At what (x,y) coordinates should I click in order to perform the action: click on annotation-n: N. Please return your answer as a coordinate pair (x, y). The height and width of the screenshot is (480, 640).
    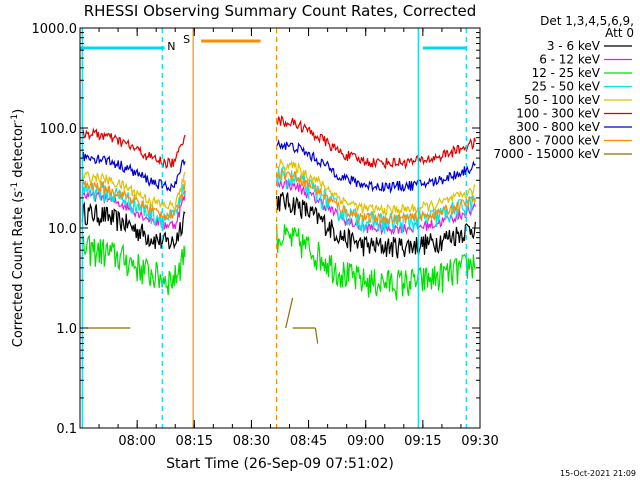
    Looking at the image, I should click on (171, 46).